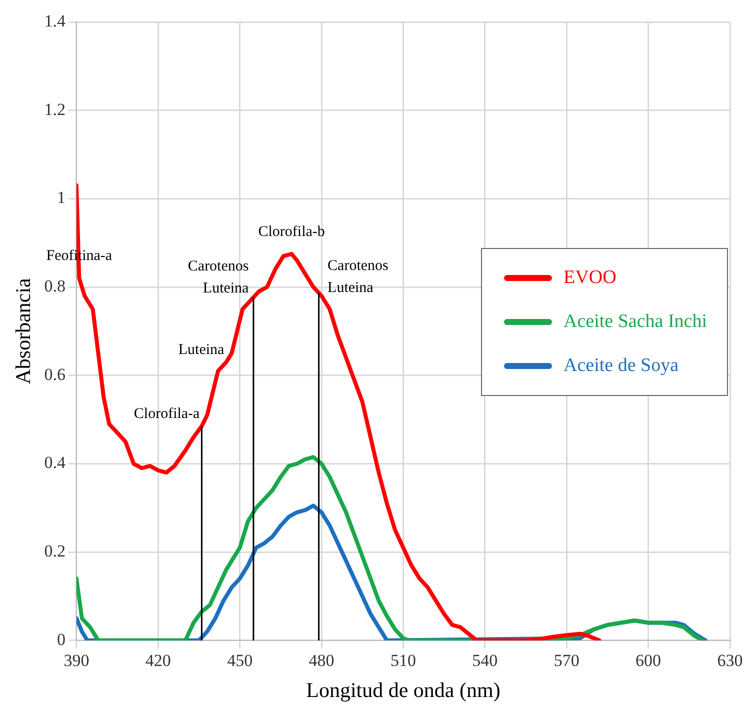  Describe the element at coordinates (201, 350) in the screenshot. I see `annotation: Luteina` at that location.